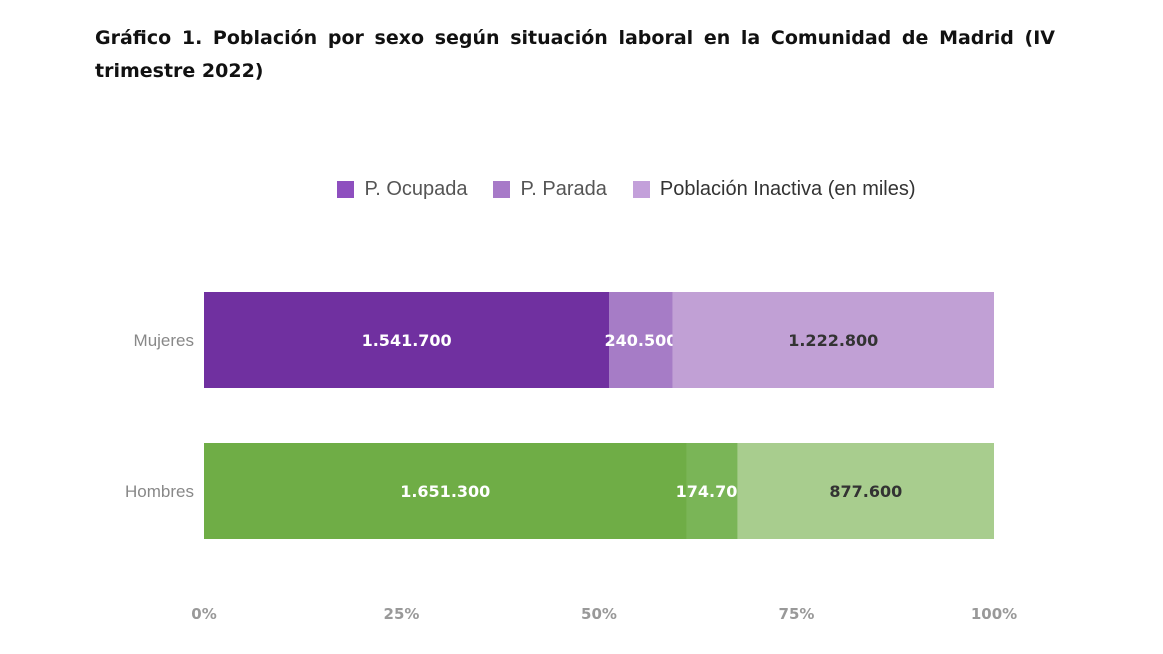 The width and height of the screenshot is (1163, 654). I want to click on data-label: 1.651.300, so click(445, 491).